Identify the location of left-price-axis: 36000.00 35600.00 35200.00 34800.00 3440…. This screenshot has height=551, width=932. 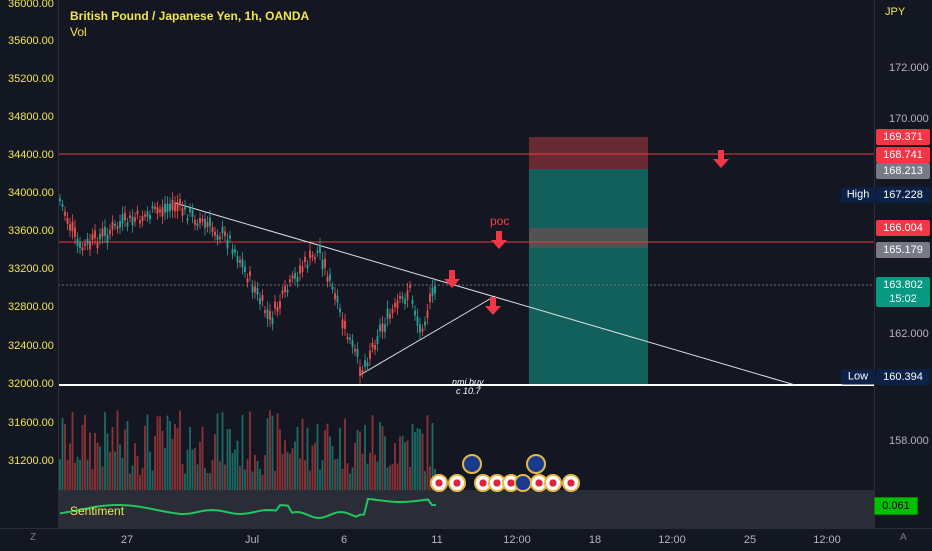
(29, 264).